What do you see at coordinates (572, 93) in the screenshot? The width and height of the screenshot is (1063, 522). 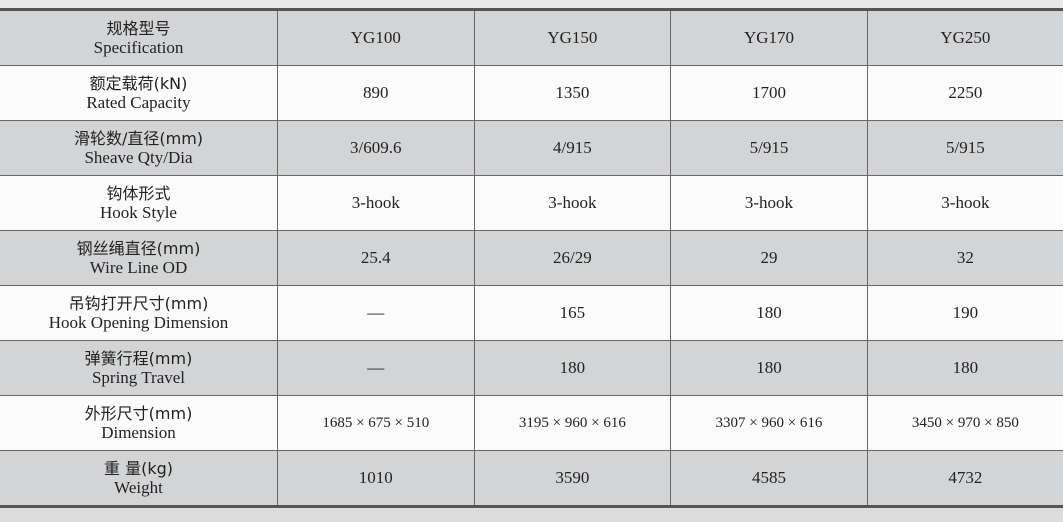 I see `cell-value: 1350` at bounding box center [572, 93].